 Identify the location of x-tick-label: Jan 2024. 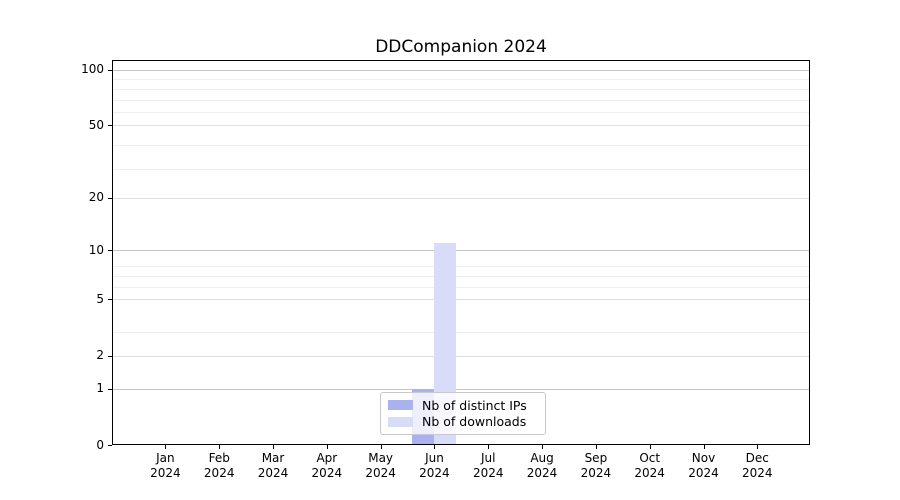
(165, 466).